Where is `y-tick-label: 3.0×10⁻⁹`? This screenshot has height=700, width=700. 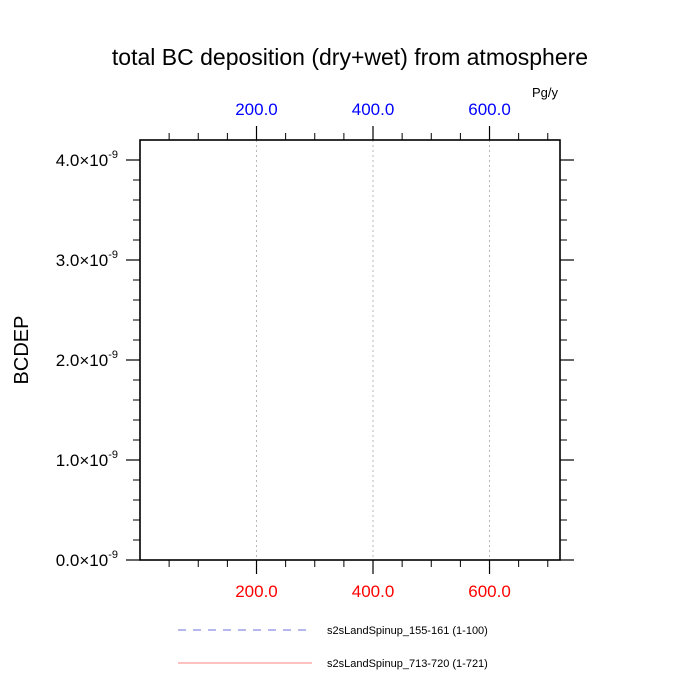 y-tick-label: 3.0×10⁻⁹ is located at coordinates (87, 259).